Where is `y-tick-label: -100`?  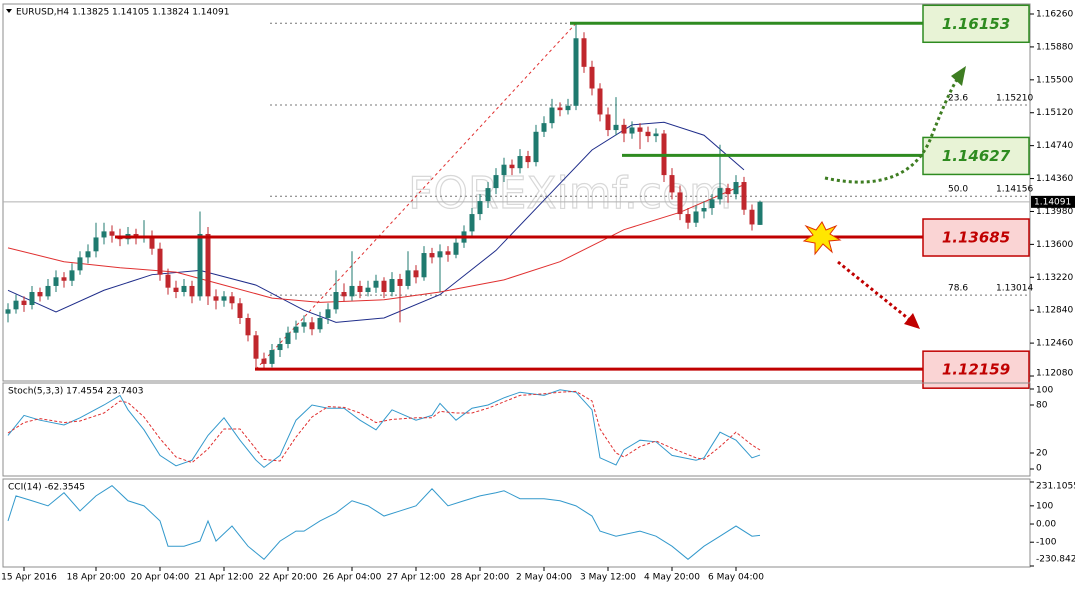 y-tick-label: -100 is located at coordinates (1046, 543).